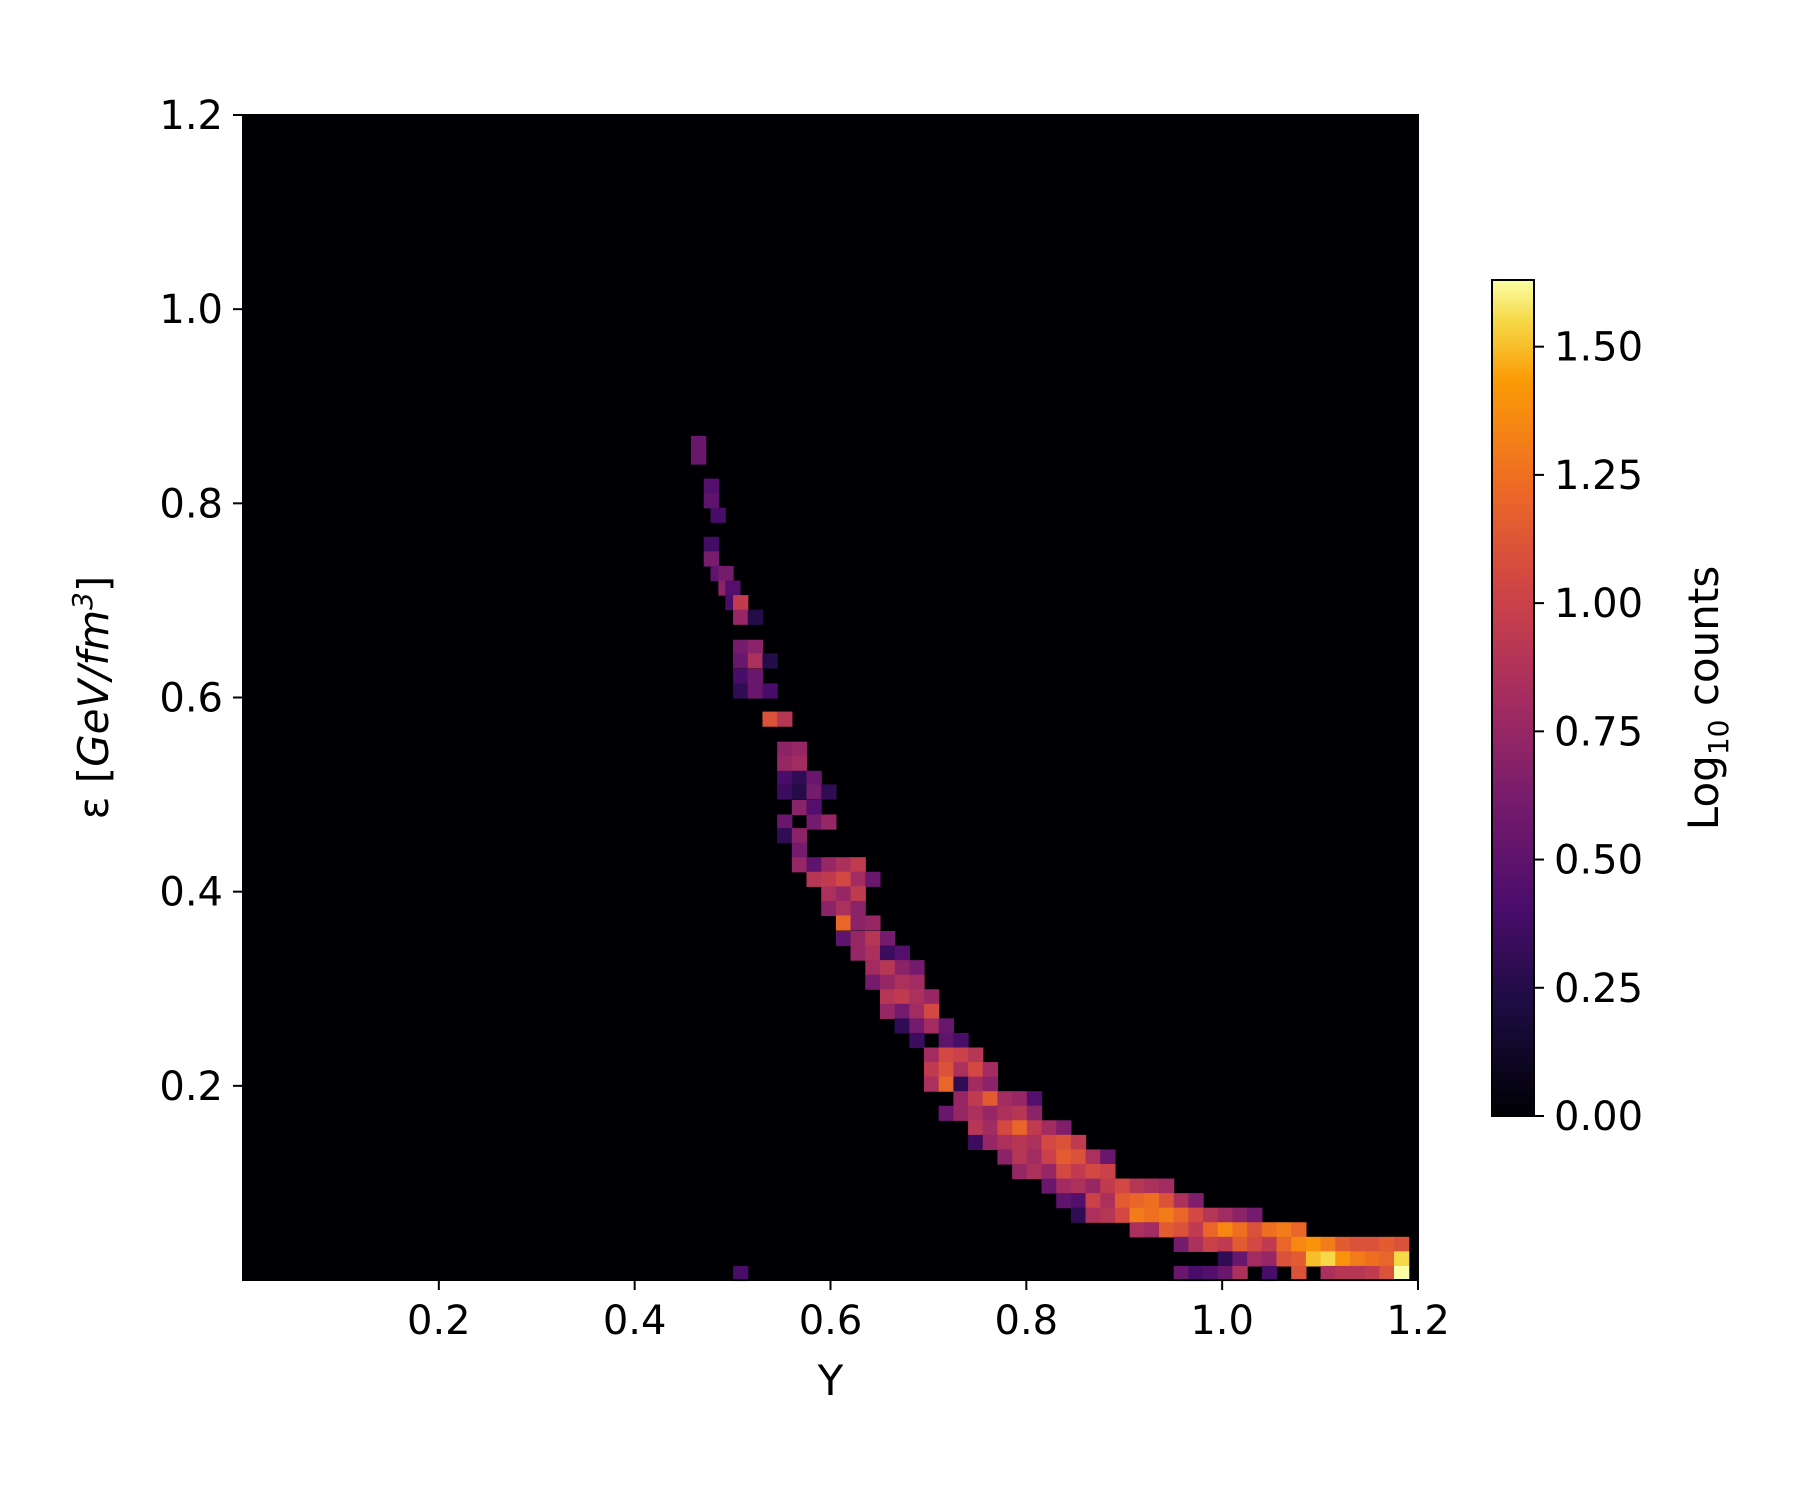 Image resolution: width=1800 pixels, height=1500 pixels. I want to click on y-tick-label: 0.4, so click(191, 893).